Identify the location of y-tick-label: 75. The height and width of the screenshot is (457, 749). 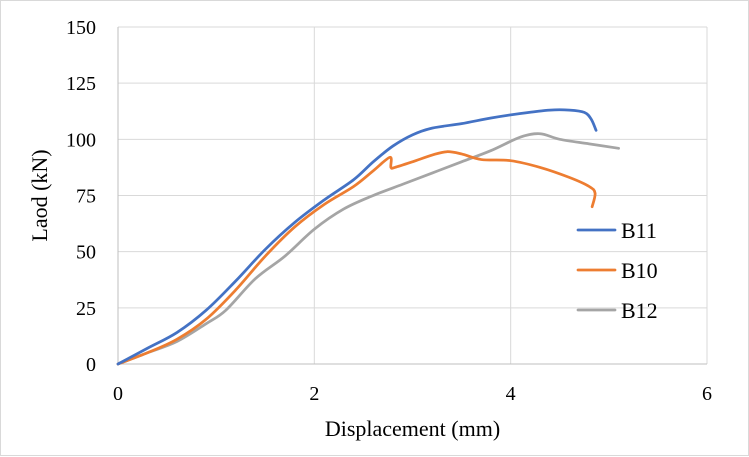
(86, 197).